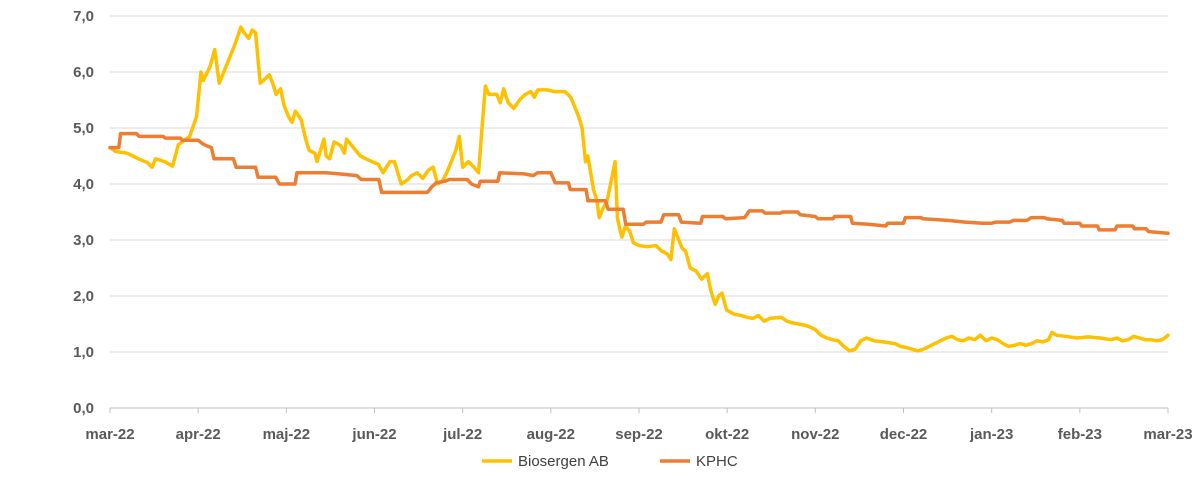 The height and width of the screenshot is (490, 1195). Describe the element at coordinates (83, 72) in the screenshot. I see `y-tick-label: 6,0` at that location.